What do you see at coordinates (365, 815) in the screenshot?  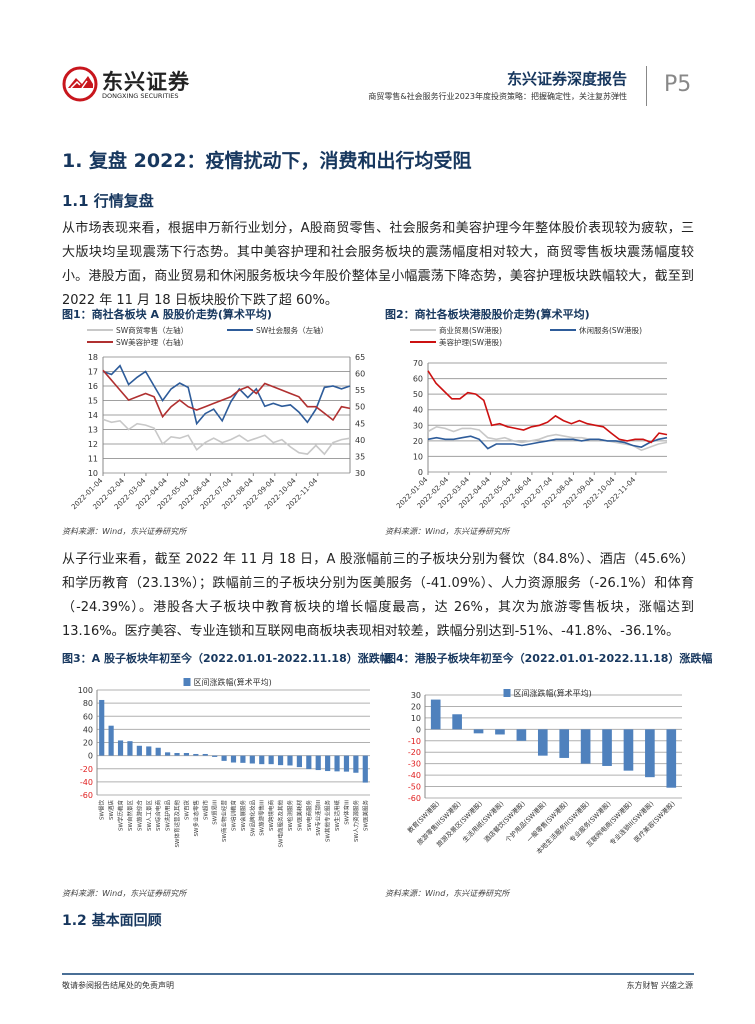 I see `x-tick-label: SW医美服务` at bounding box center [365, 815].